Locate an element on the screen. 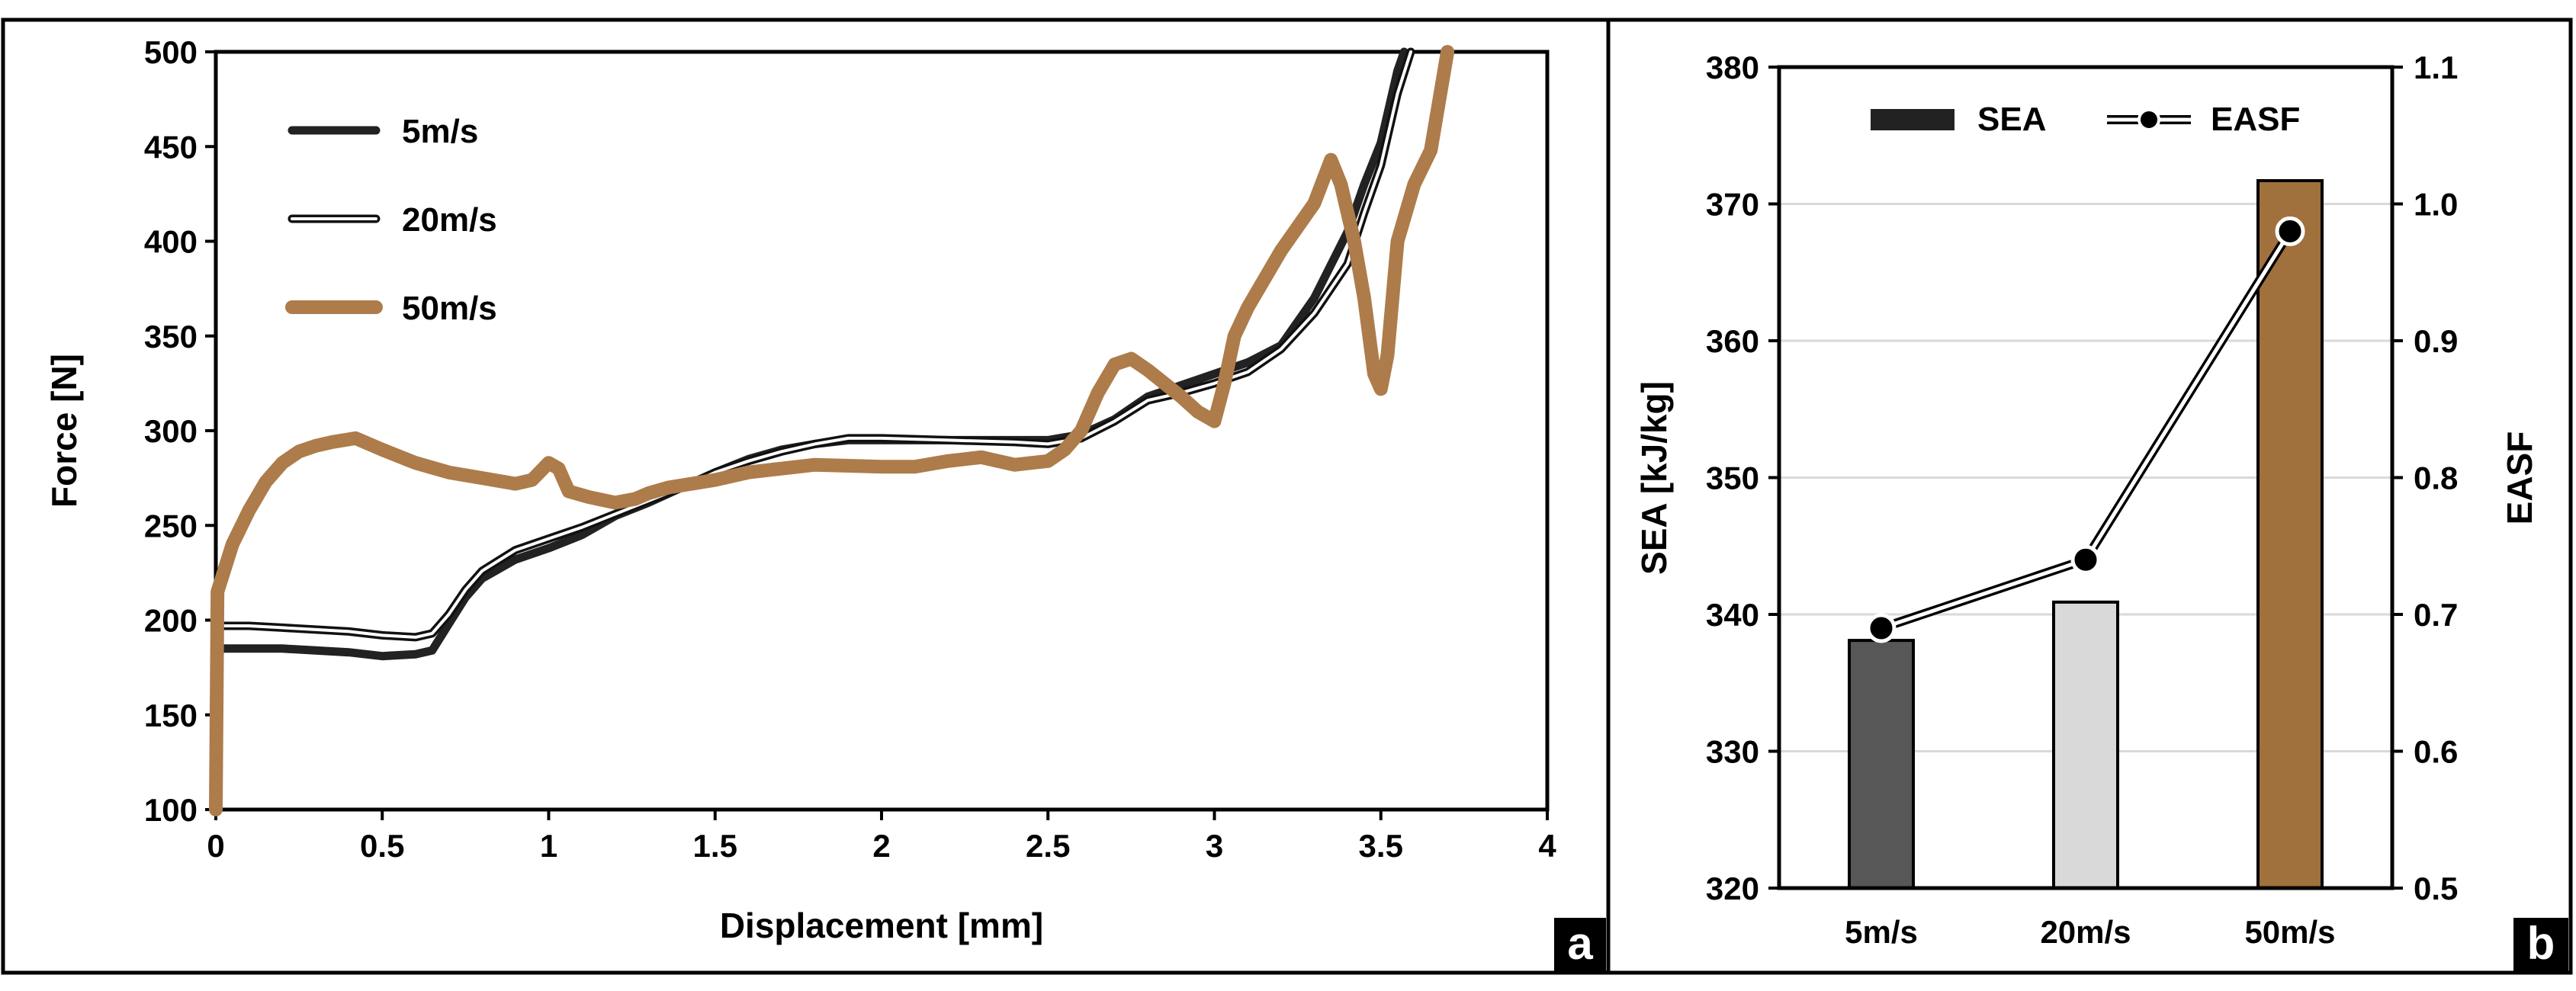 The width and height of the screenshot is (2576, 991). panel-a-x-tick-label: 3 is located at coordinates (1214, 846).